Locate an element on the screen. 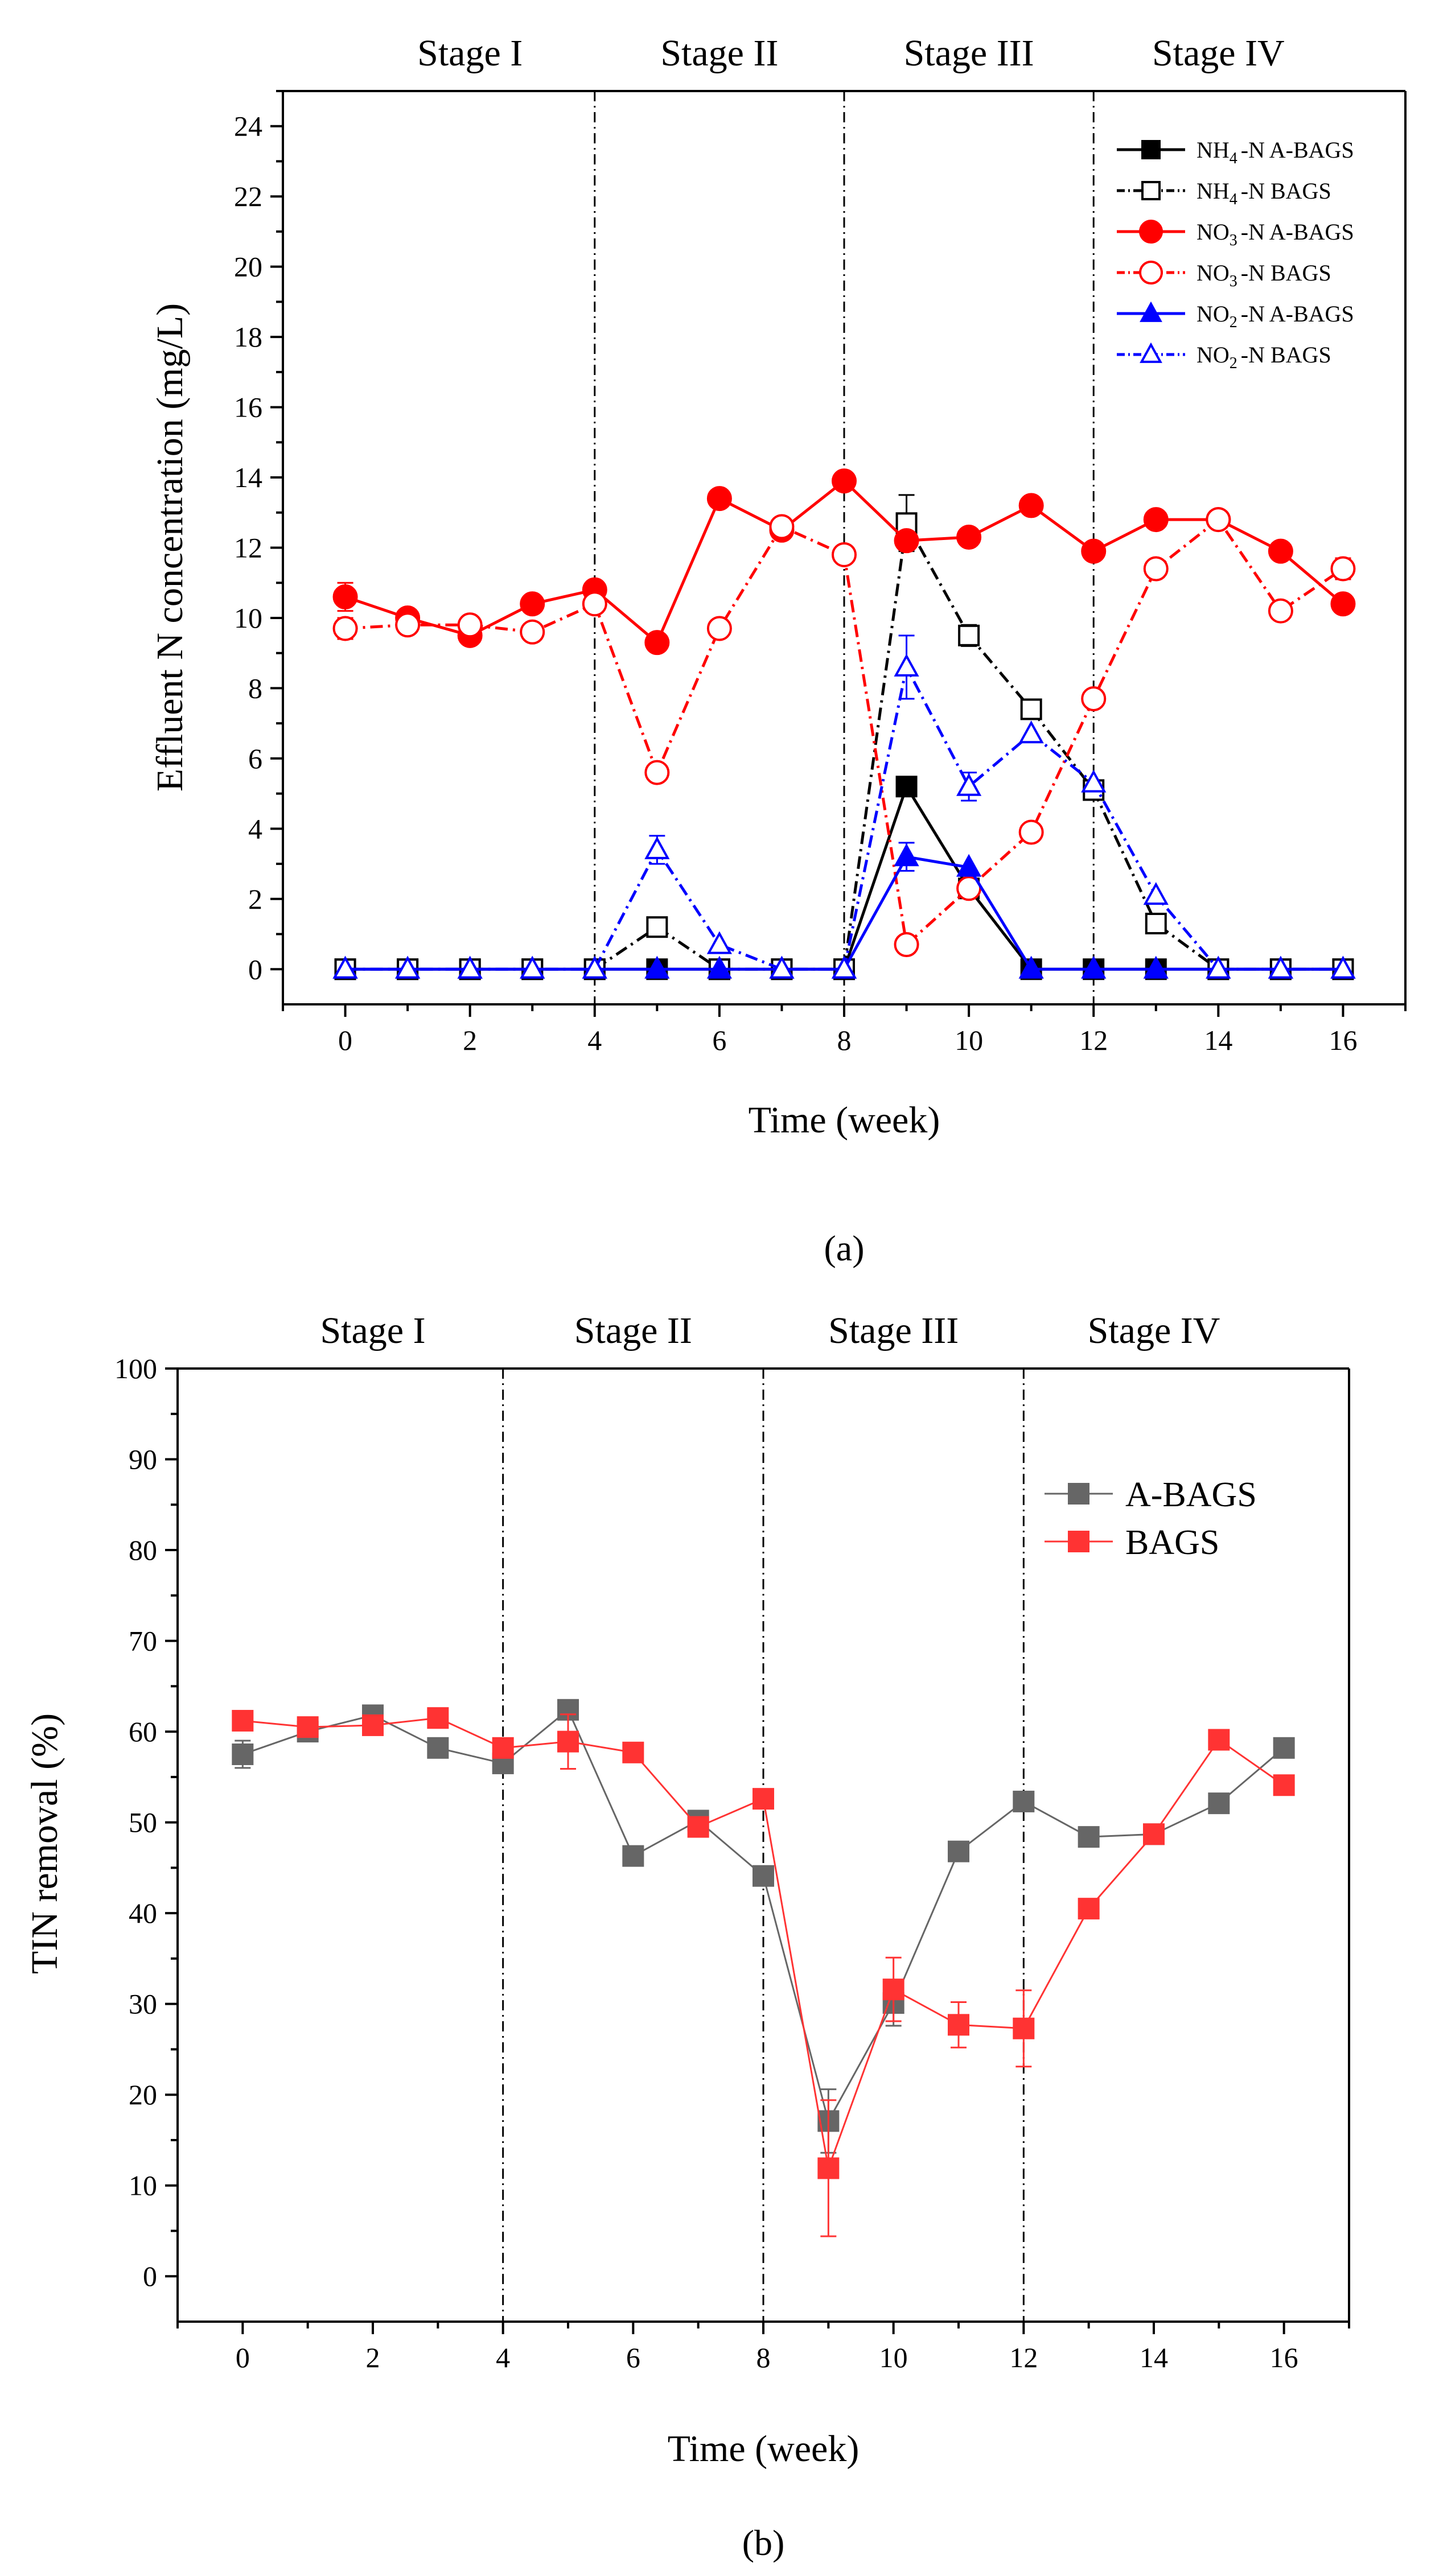 The width and height of the screenshot is (1435, 2576). legend-label: NH4 -N A-BAGS is located at coordinates (1275, 152).